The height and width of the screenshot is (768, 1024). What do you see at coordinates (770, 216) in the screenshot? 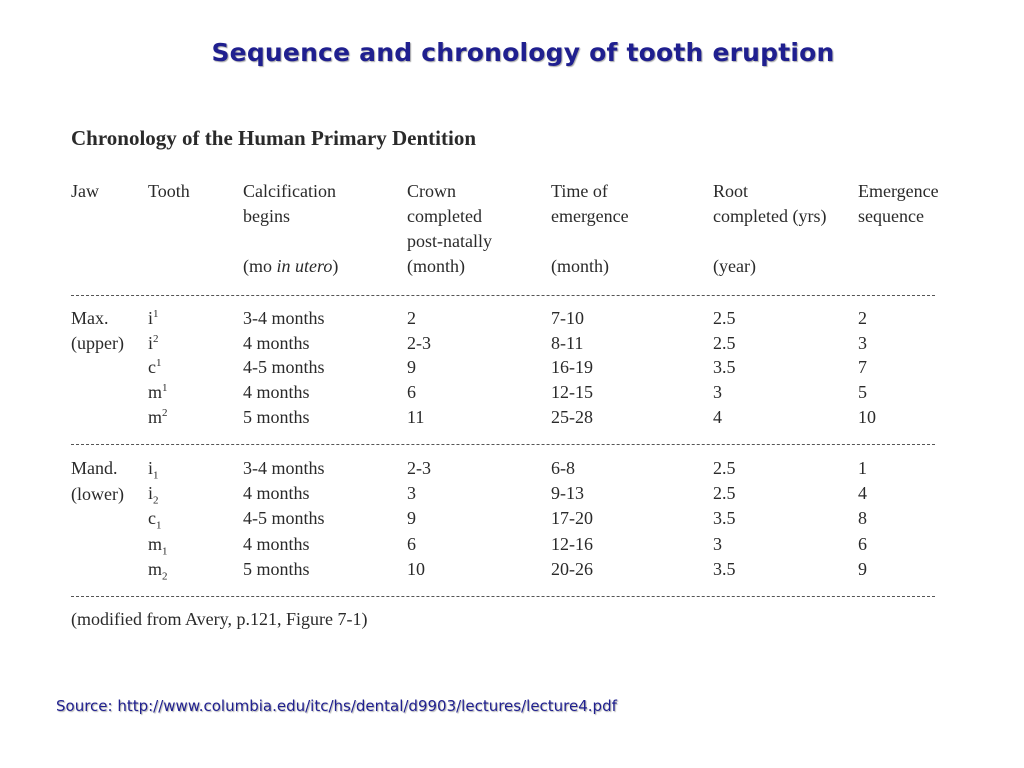
I see `header-root-line2: completed (yrs)` at bounding box center [770, 216].